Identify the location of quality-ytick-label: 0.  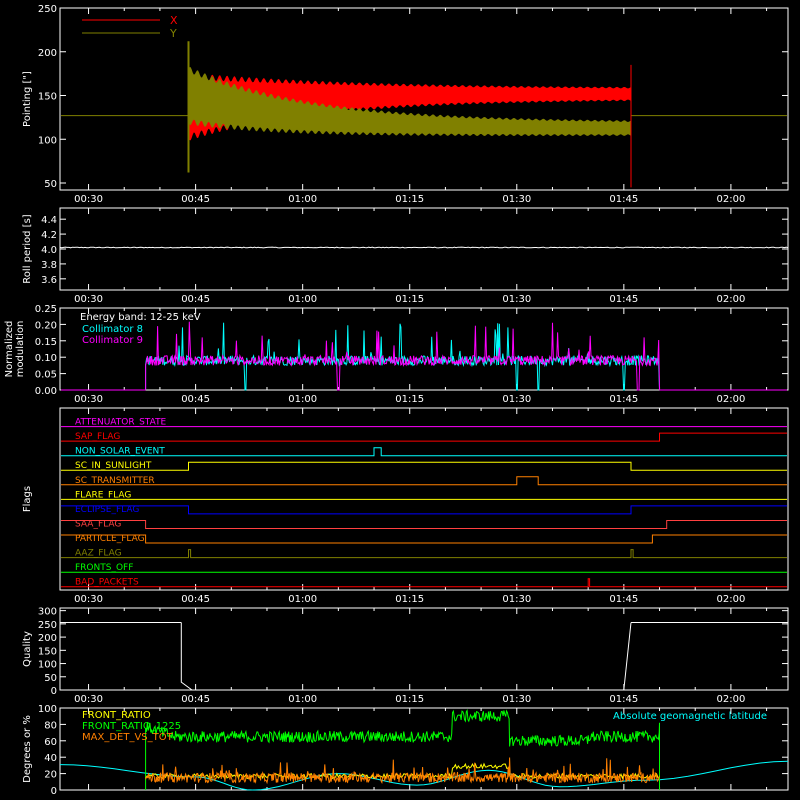
(54, 691).